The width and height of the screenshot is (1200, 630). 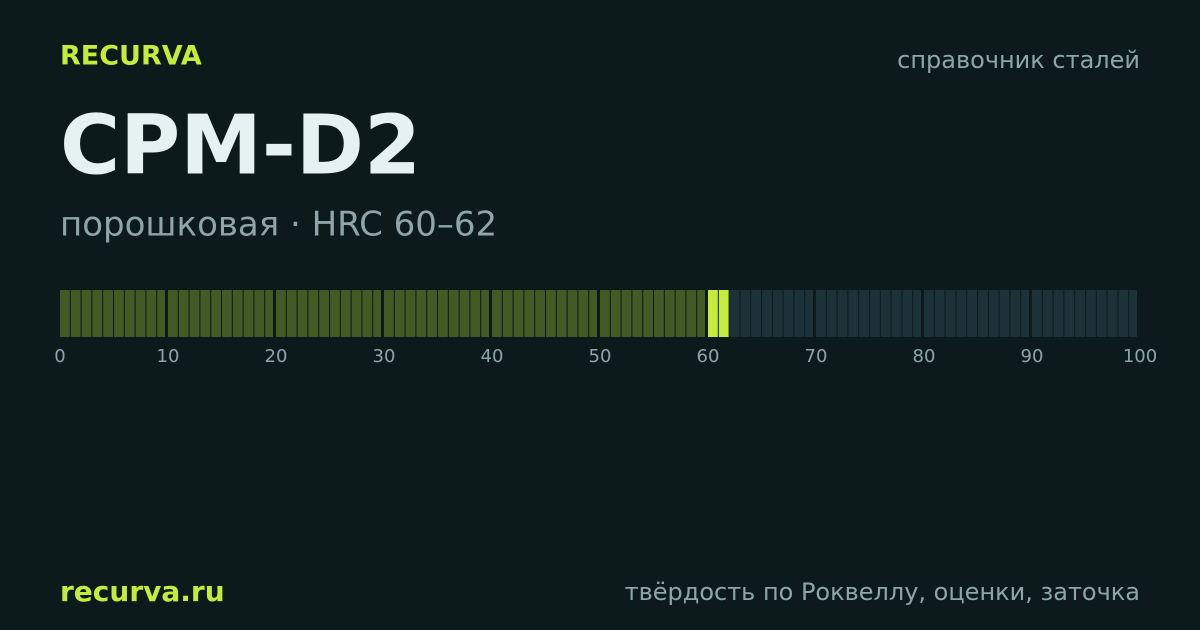 I want to click on tick-label: 60, so click(x=708, y=356).